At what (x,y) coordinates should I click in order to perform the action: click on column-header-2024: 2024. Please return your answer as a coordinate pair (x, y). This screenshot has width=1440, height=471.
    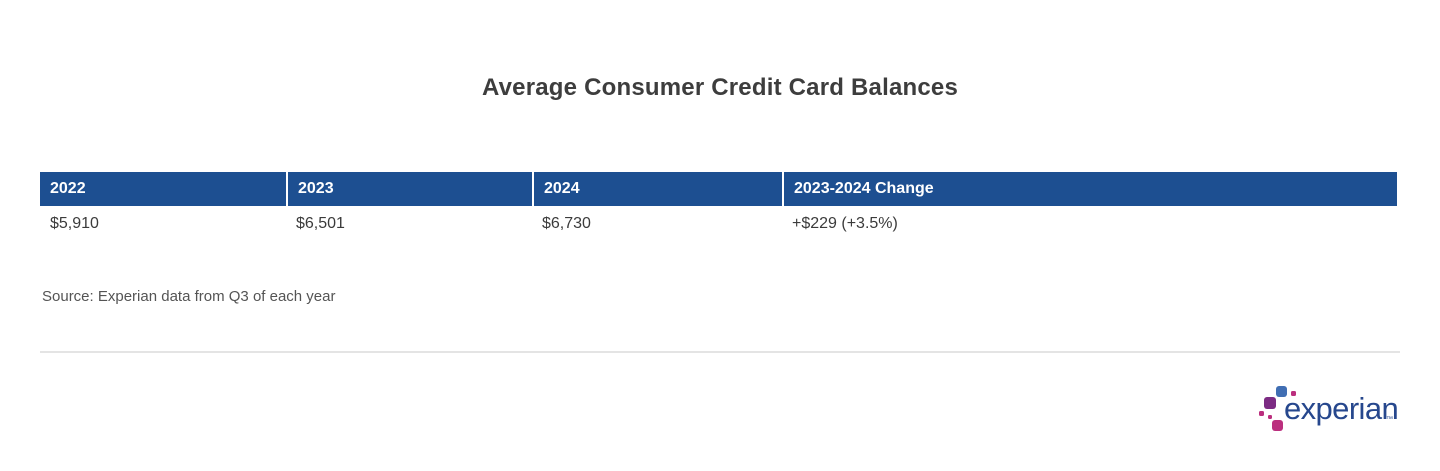
    Looking at the image, I should click on (657, 189).